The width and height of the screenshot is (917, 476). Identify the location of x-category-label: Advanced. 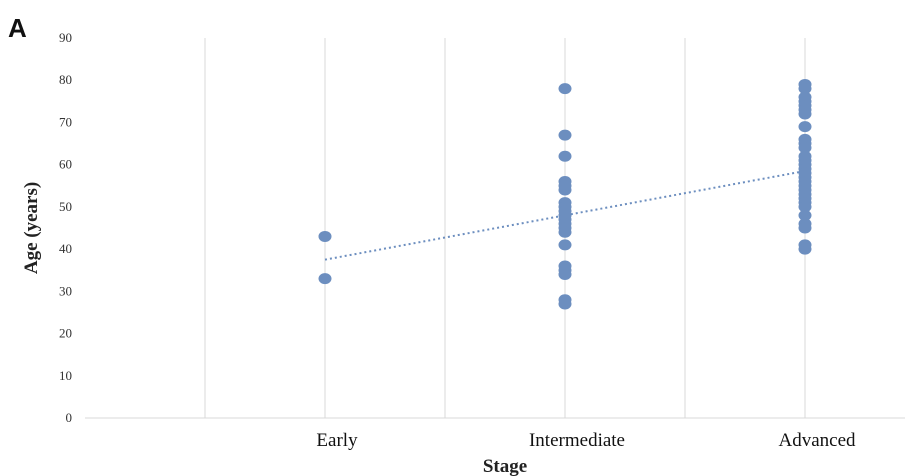
(817, 440).